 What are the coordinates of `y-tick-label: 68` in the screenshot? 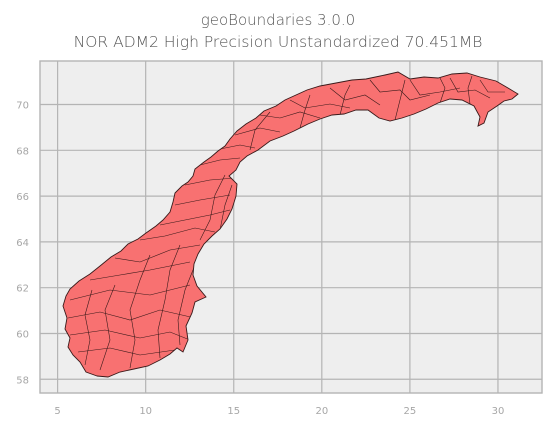 It's located at (22, 151).